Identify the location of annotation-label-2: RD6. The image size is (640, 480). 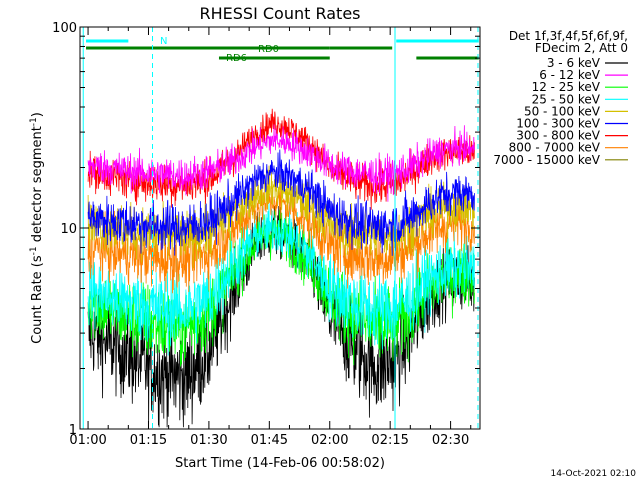
(236, 58).